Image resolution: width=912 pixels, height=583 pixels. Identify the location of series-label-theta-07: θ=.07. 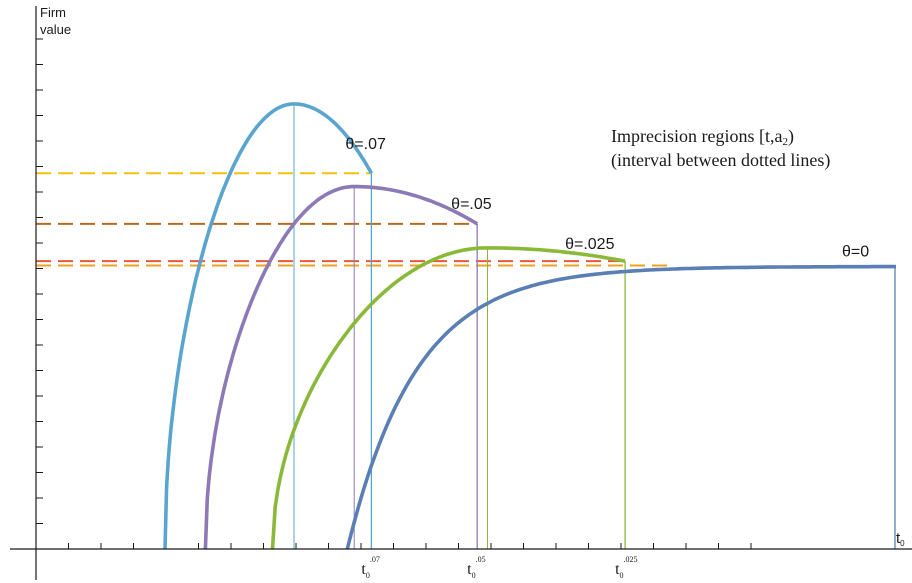
(365, 144).